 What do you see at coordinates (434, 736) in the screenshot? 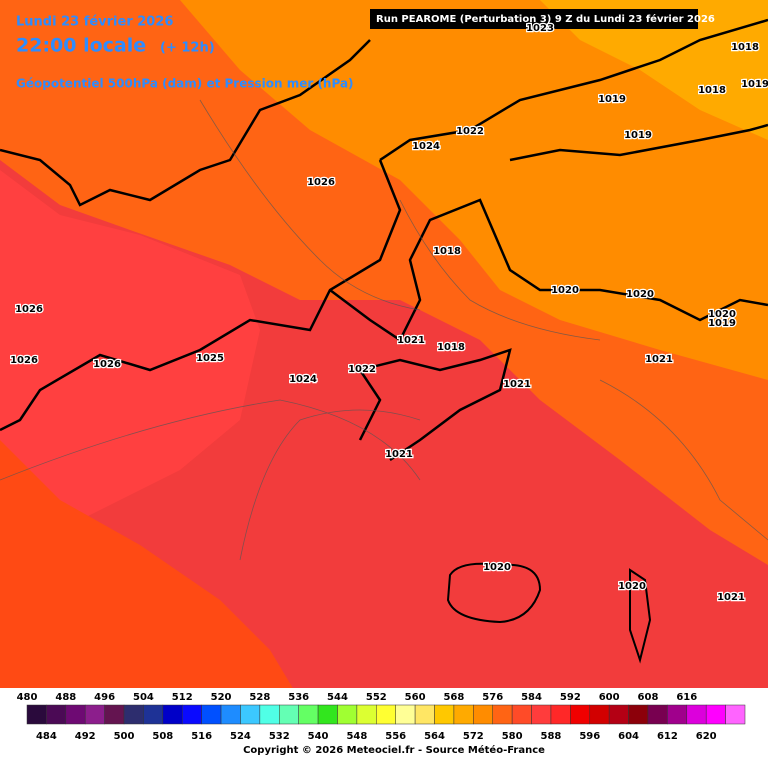
I see `legend-label-bottom: 564` at bounding box center [434, 736].